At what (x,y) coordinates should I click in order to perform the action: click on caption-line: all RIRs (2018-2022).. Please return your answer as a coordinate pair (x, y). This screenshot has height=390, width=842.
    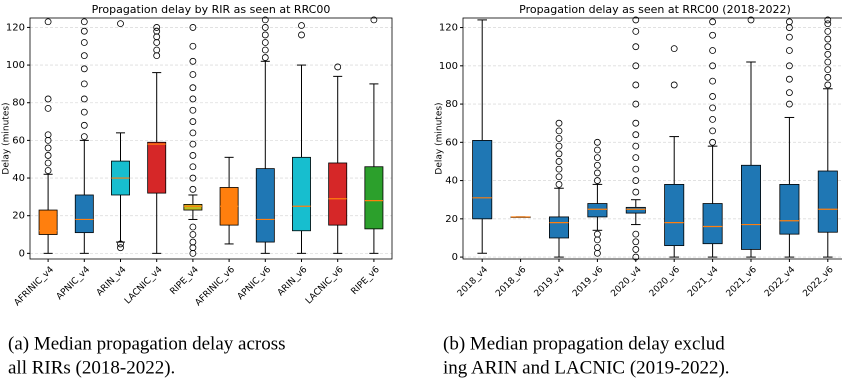
    Looking at the image, I should click on (91, 367).